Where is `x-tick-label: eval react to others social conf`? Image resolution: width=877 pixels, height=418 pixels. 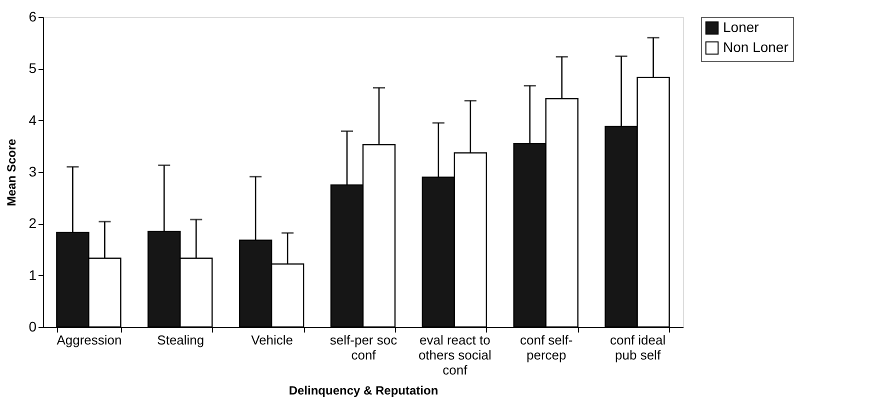 x-tick-label: eval react to others social conf is located at coordinates (455, 355).